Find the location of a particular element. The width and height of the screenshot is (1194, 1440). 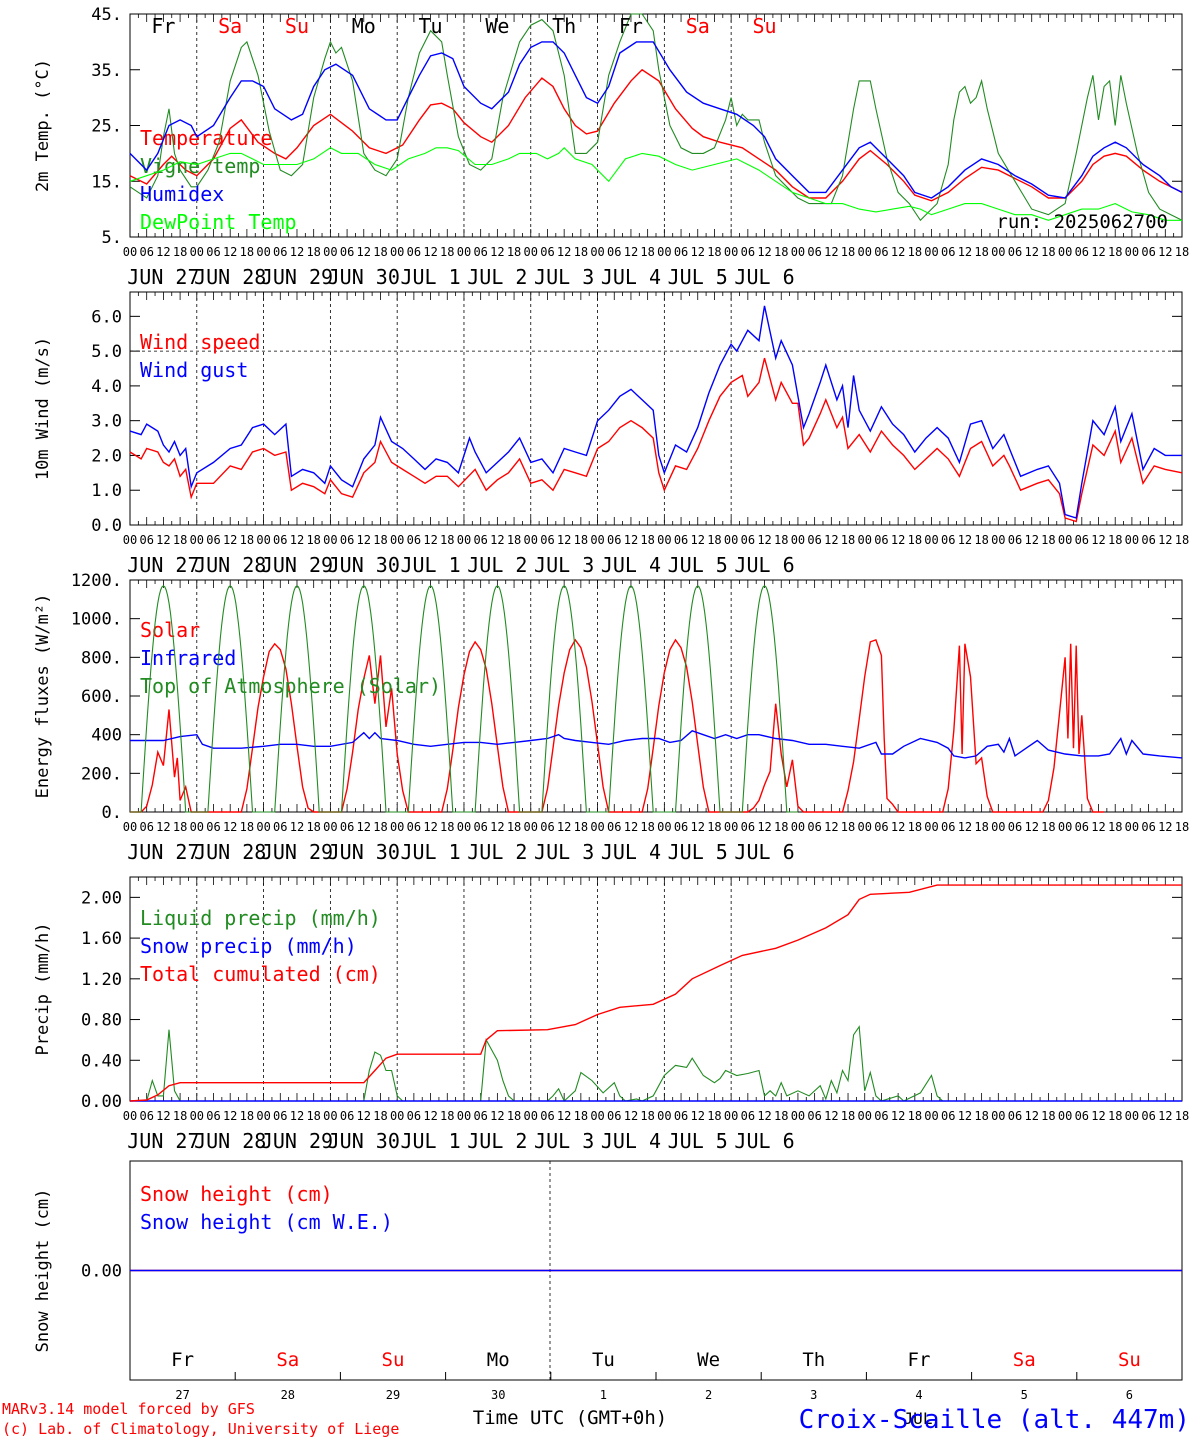

date-label: JUN 27 is located at coordinates (163, 565).